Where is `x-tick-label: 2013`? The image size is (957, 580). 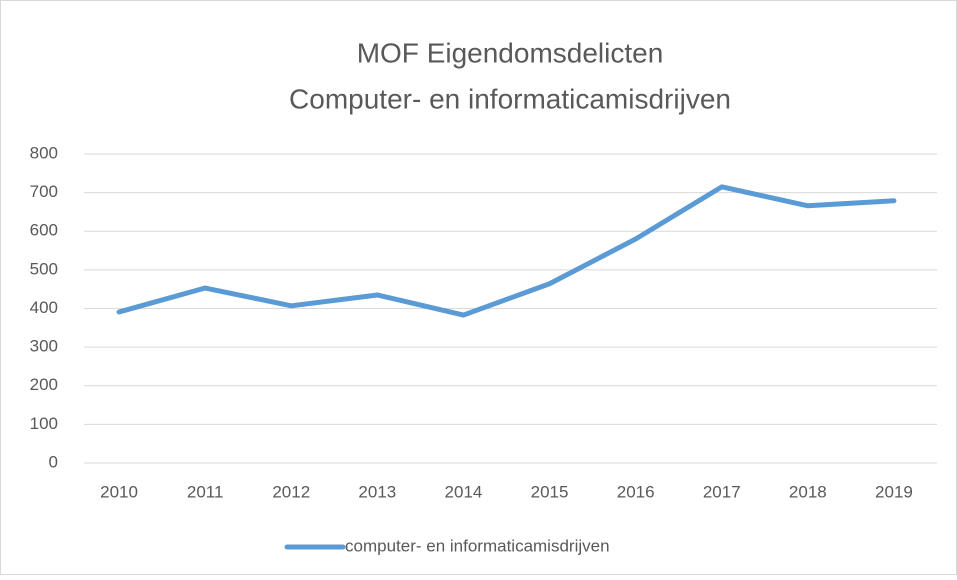
x-tick-label: 2013 is located at coordinates (377, 491).